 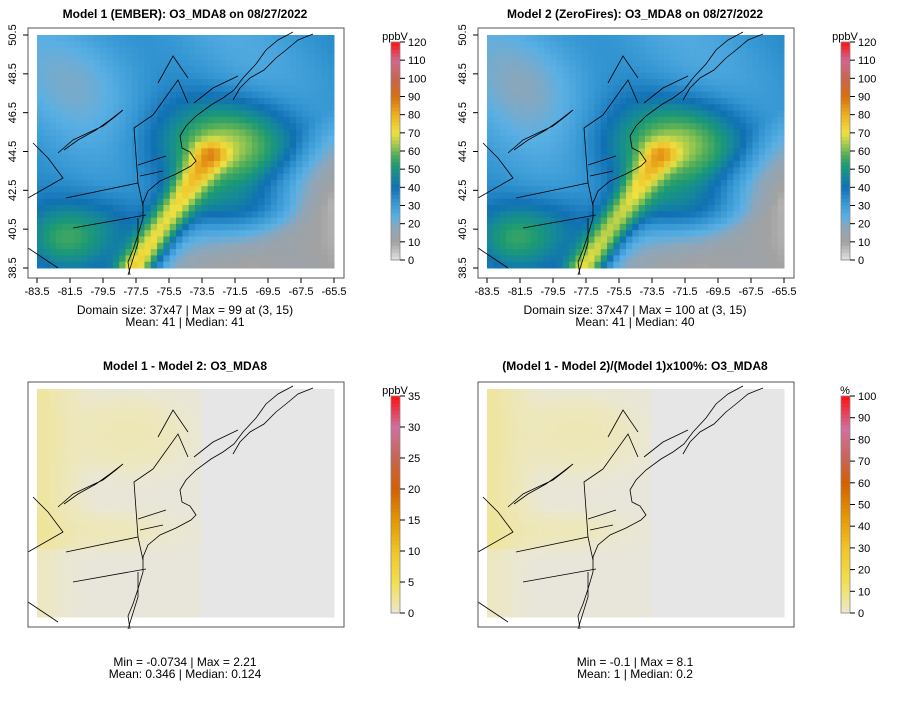 I want to click on map-boundaries, so click(x=620, y=153).